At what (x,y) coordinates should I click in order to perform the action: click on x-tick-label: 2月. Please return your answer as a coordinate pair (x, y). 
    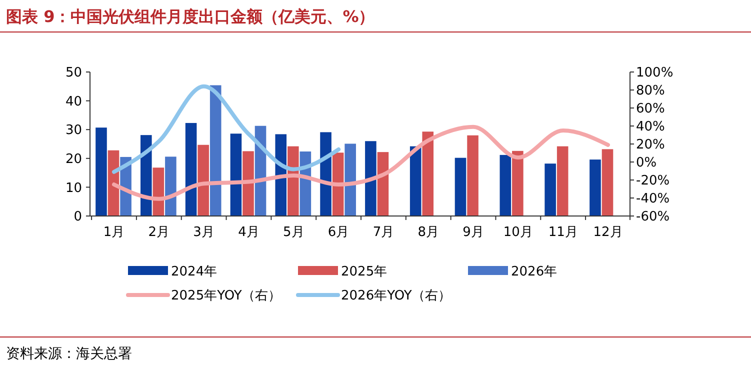
    Looking at the image, I should click on (159, 232).